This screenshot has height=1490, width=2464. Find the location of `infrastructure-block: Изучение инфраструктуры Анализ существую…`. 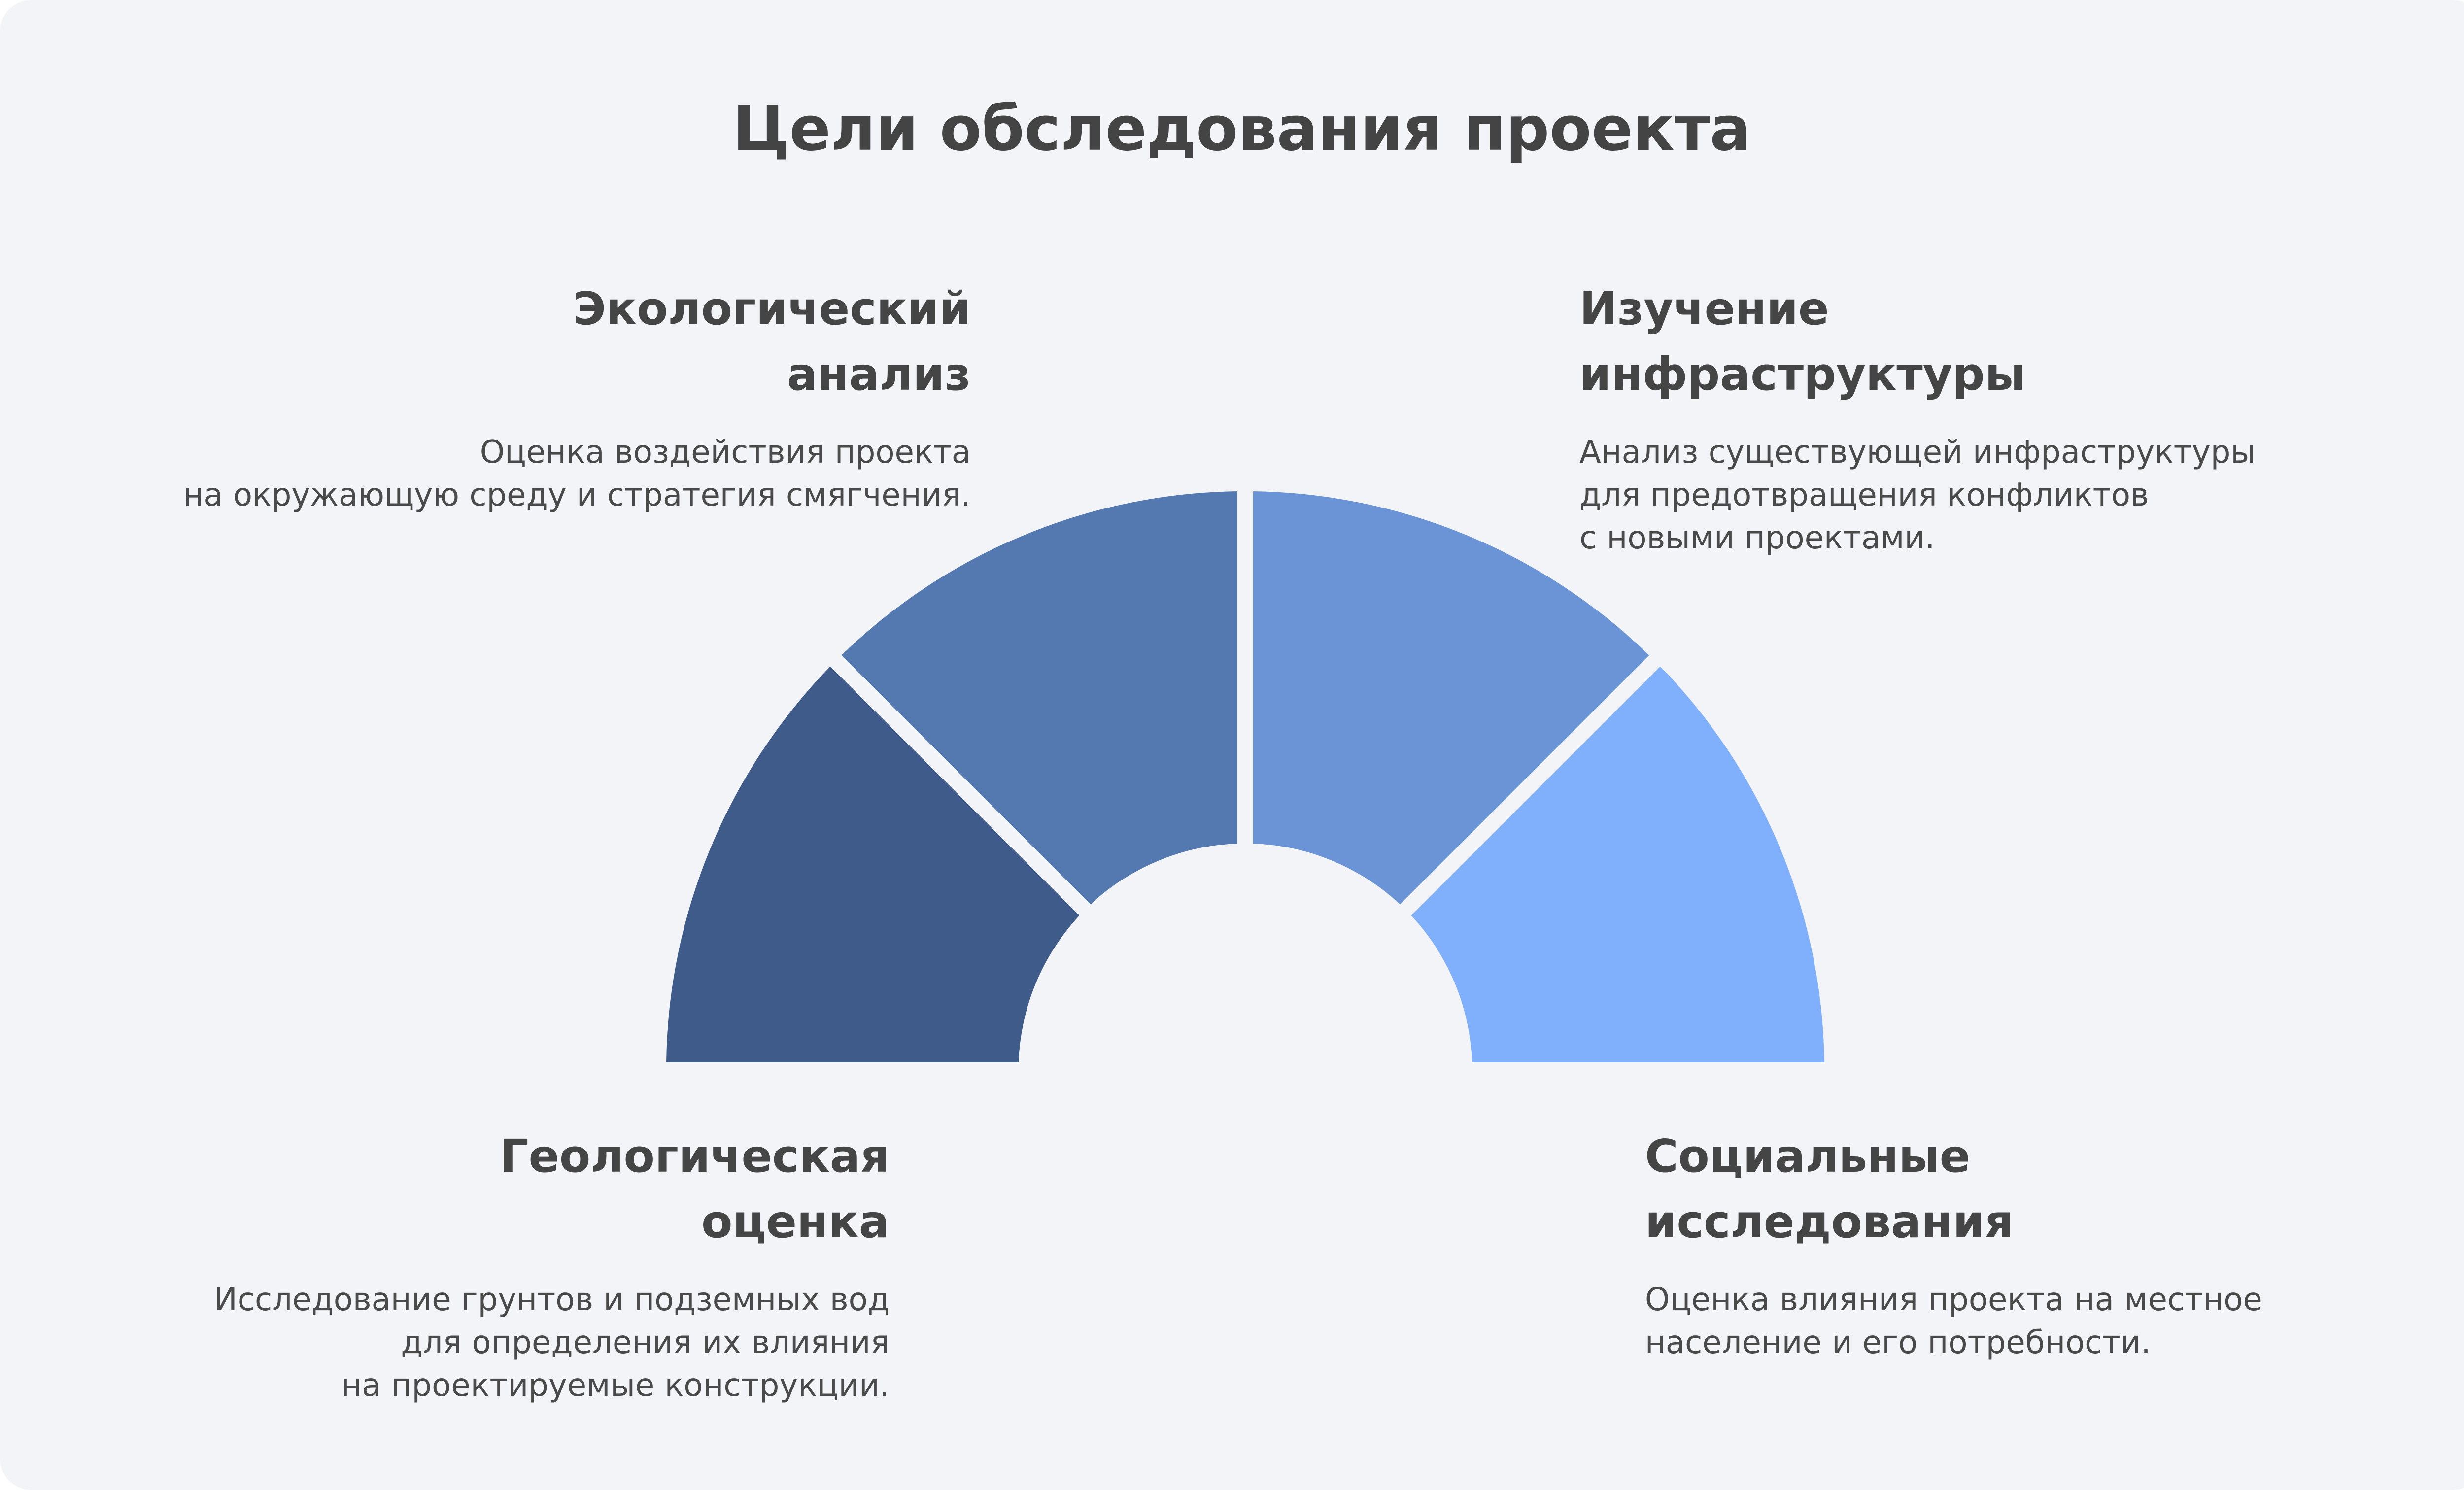

infrastructure-block: Изучение инфраструктуры Анализ существую… is located at coordinates (1998, 418).